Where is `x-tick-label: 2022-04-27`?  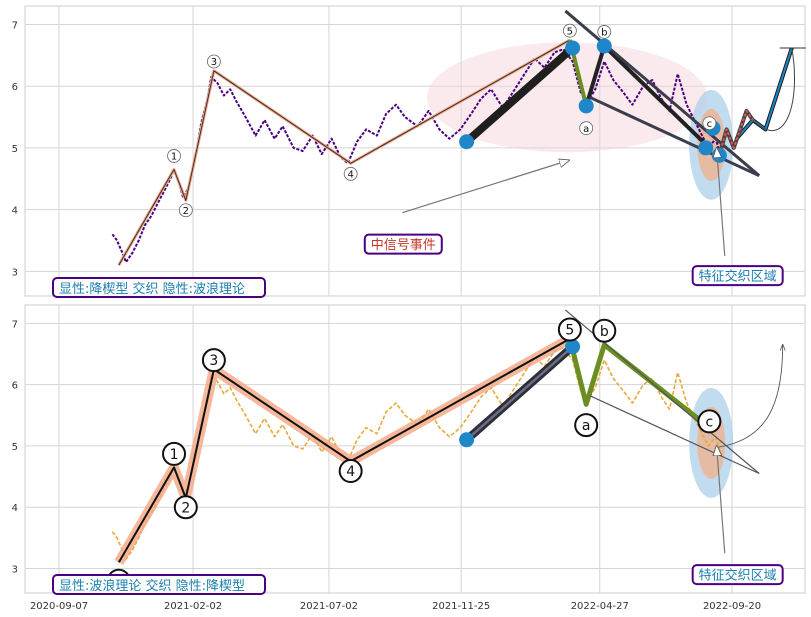
x-tick-label: 2022-04-27 is located at coordinates (600, 606).